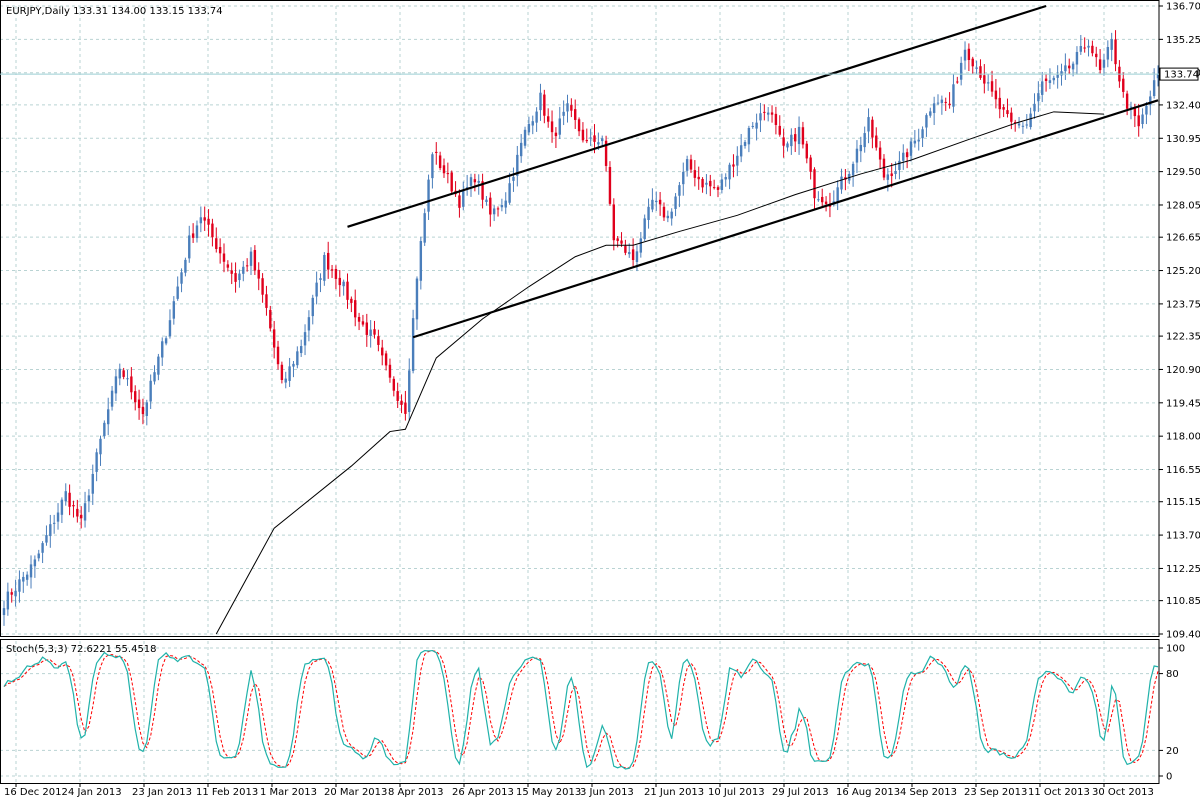  Describe the element at coordinates (415, 792) in the screenshot. I see `time-tick-label: 8 Apr 2013` at that location.